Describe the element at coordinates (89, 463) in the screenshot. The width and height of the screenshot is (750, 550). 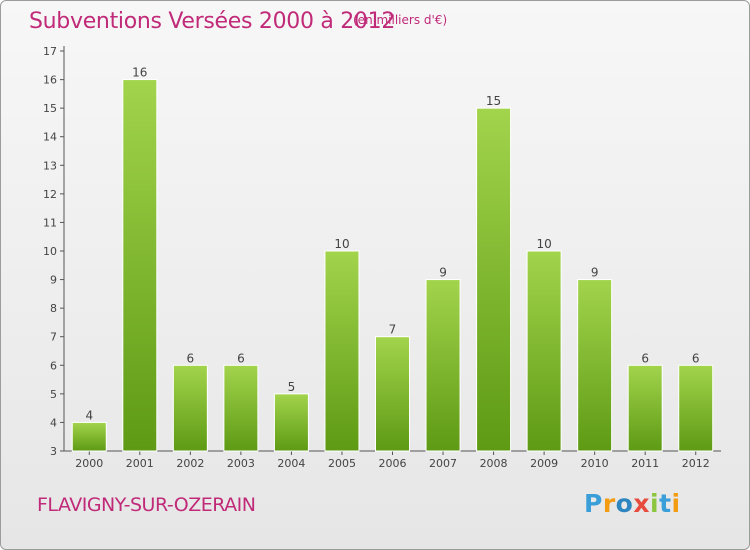
I see `x-tick-label: 2000` at that location.